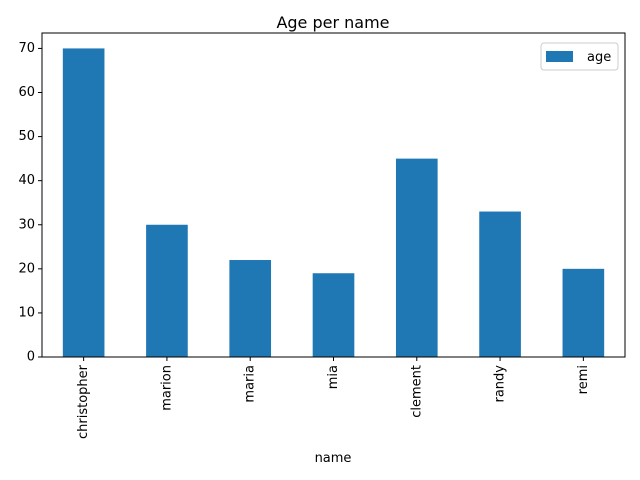 This screenshot has height=480, width=640. Describe the element at coordinates (500, 384) in the screenshot. I see `x-tick-label: randy` at that location.